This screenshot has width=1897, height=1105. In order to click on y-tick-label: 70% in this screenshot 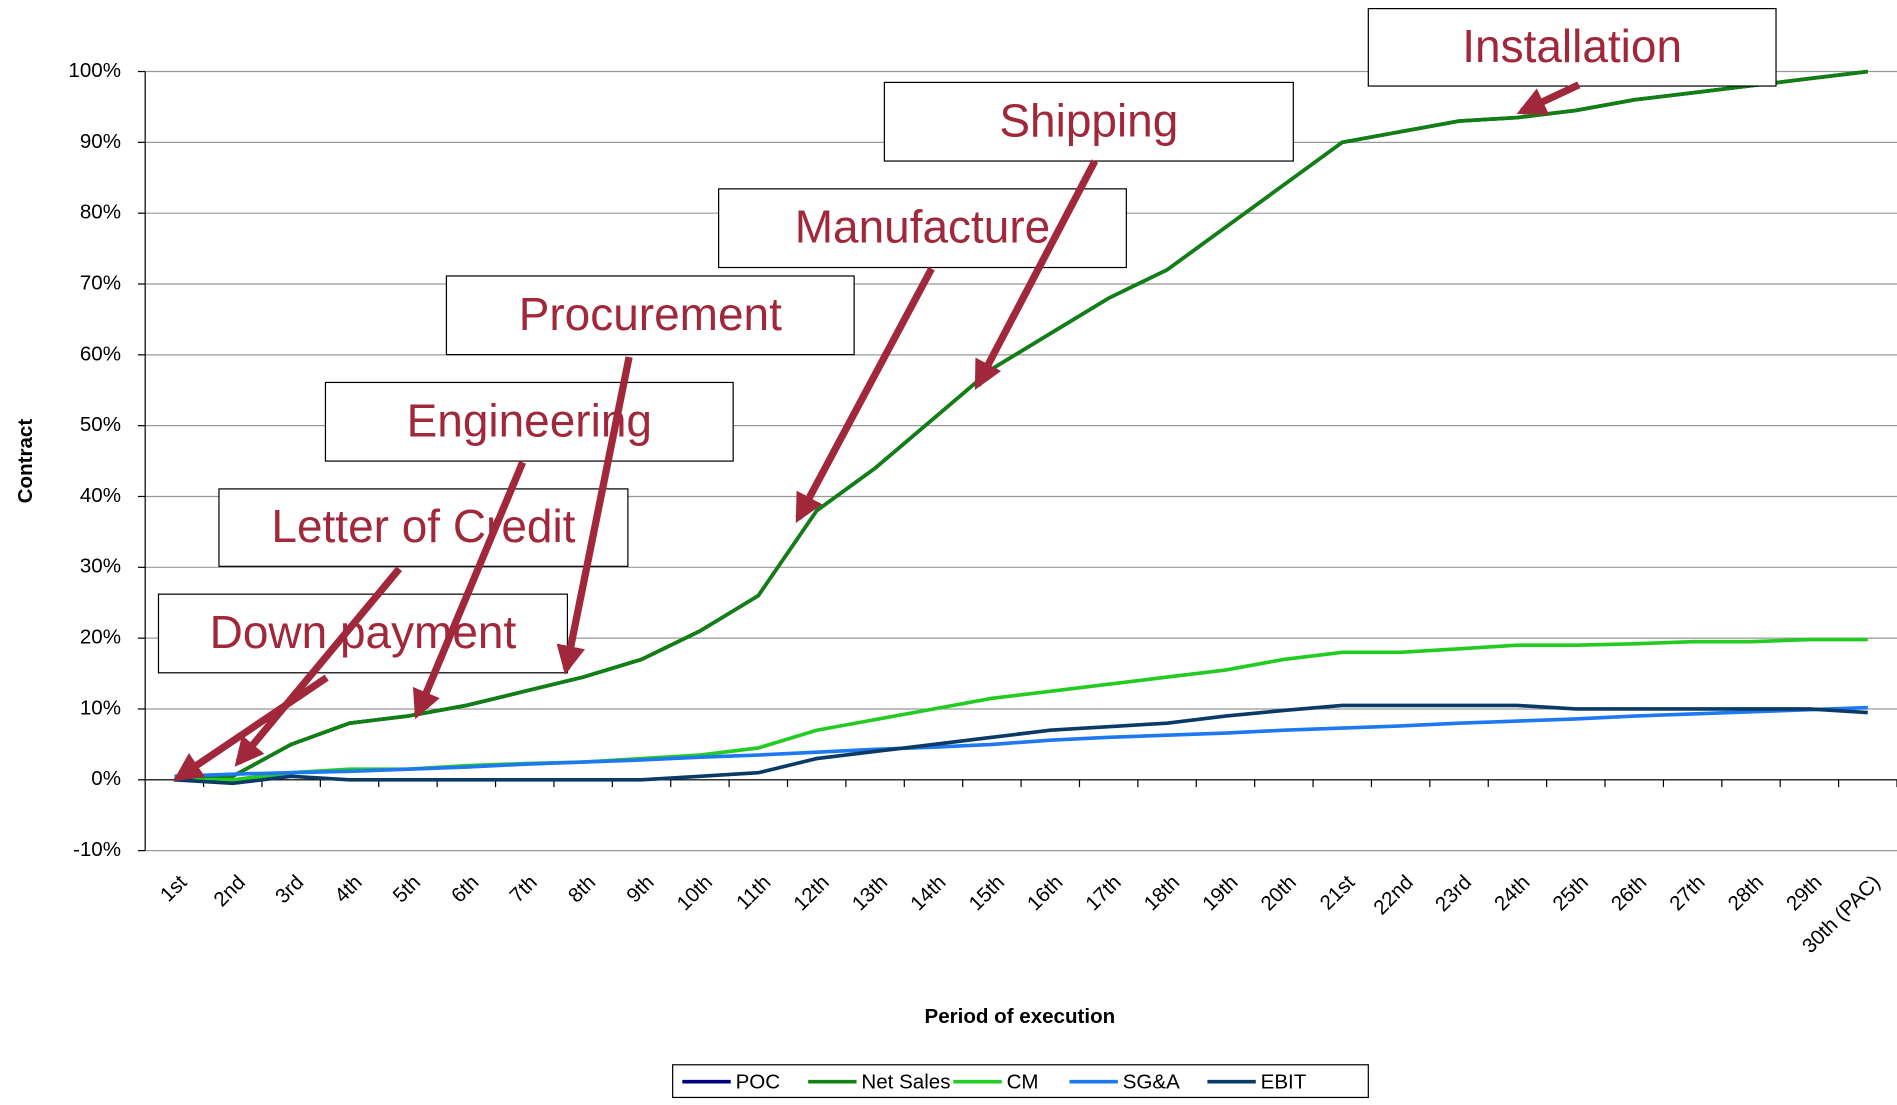, I will do `click(100, 282)`.